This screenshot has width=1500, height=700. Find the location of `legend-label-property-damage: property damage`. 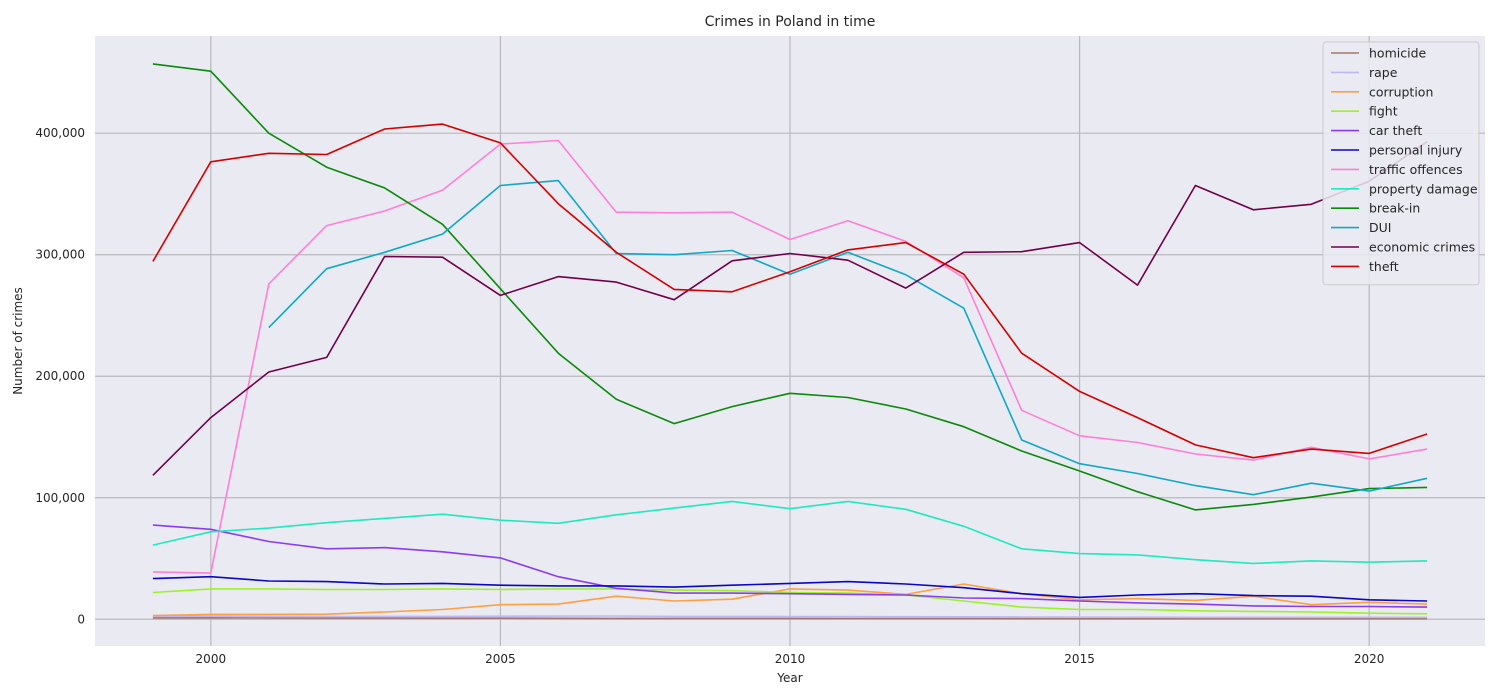

legend-label-property-damage: property damage is located at coordinates (1423, 188).